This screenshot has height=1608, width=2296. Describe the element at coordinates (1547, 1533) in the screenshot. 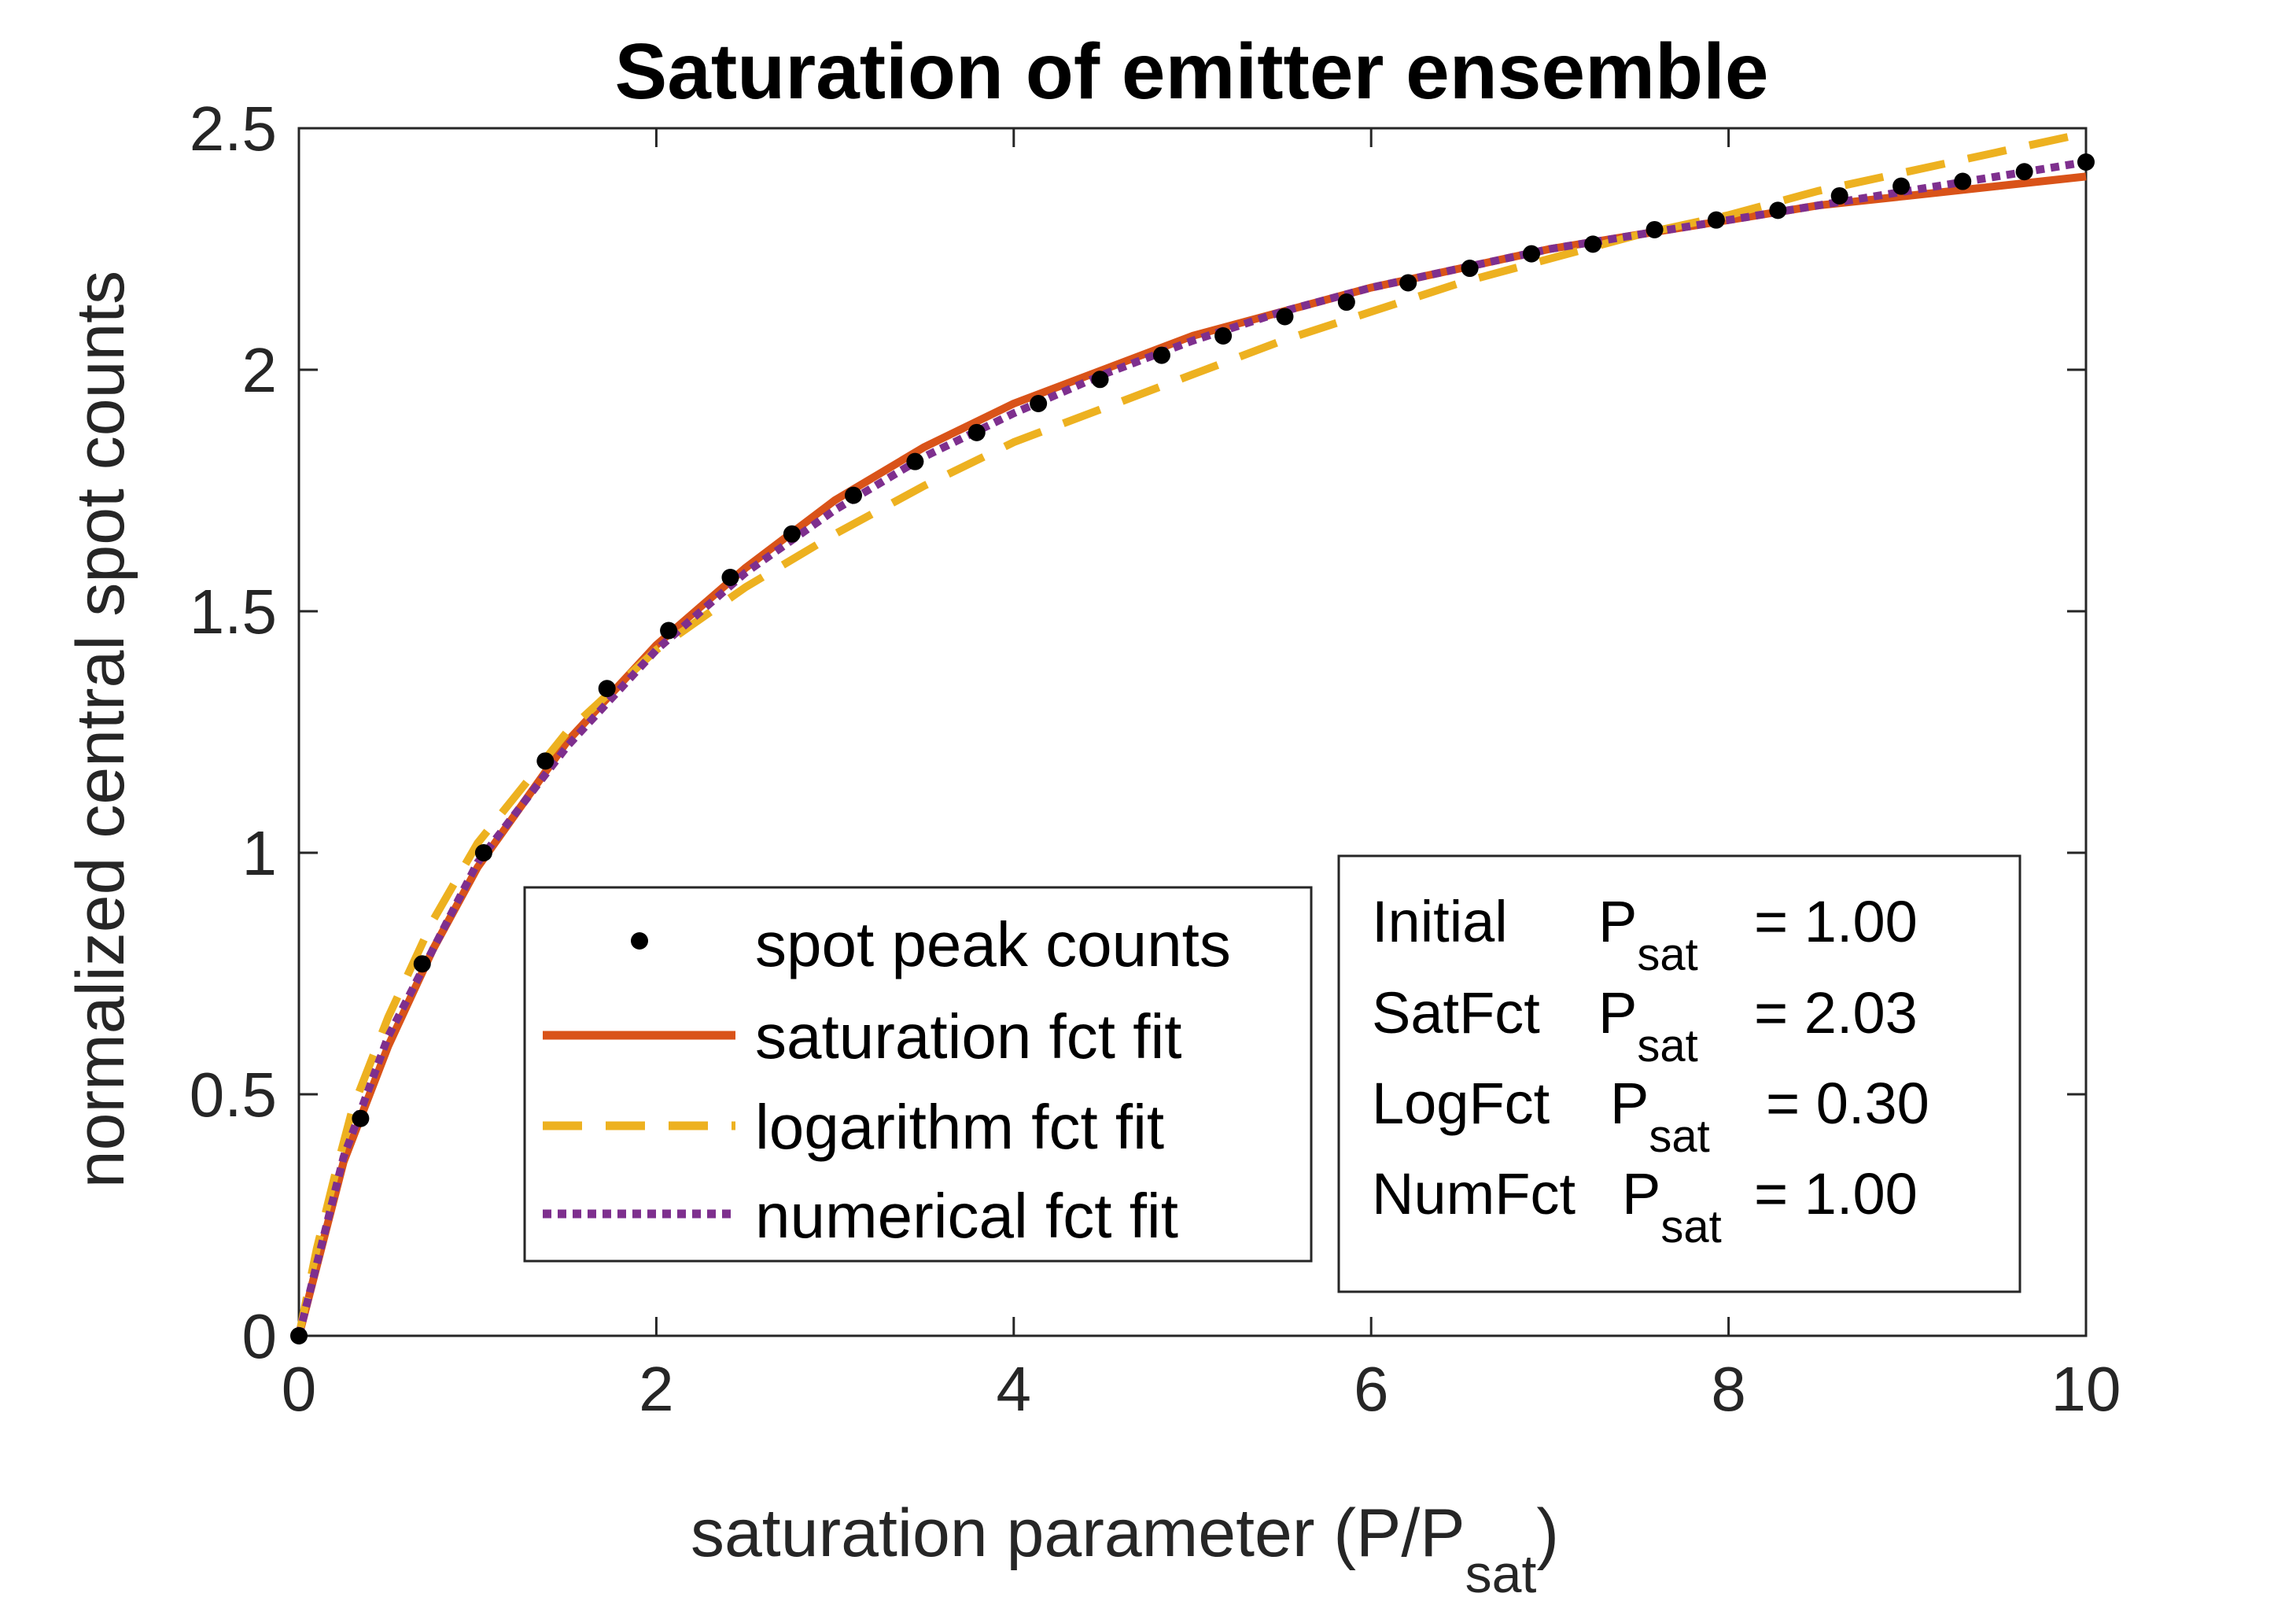

I see `x-axis-label-close: )` at that location.